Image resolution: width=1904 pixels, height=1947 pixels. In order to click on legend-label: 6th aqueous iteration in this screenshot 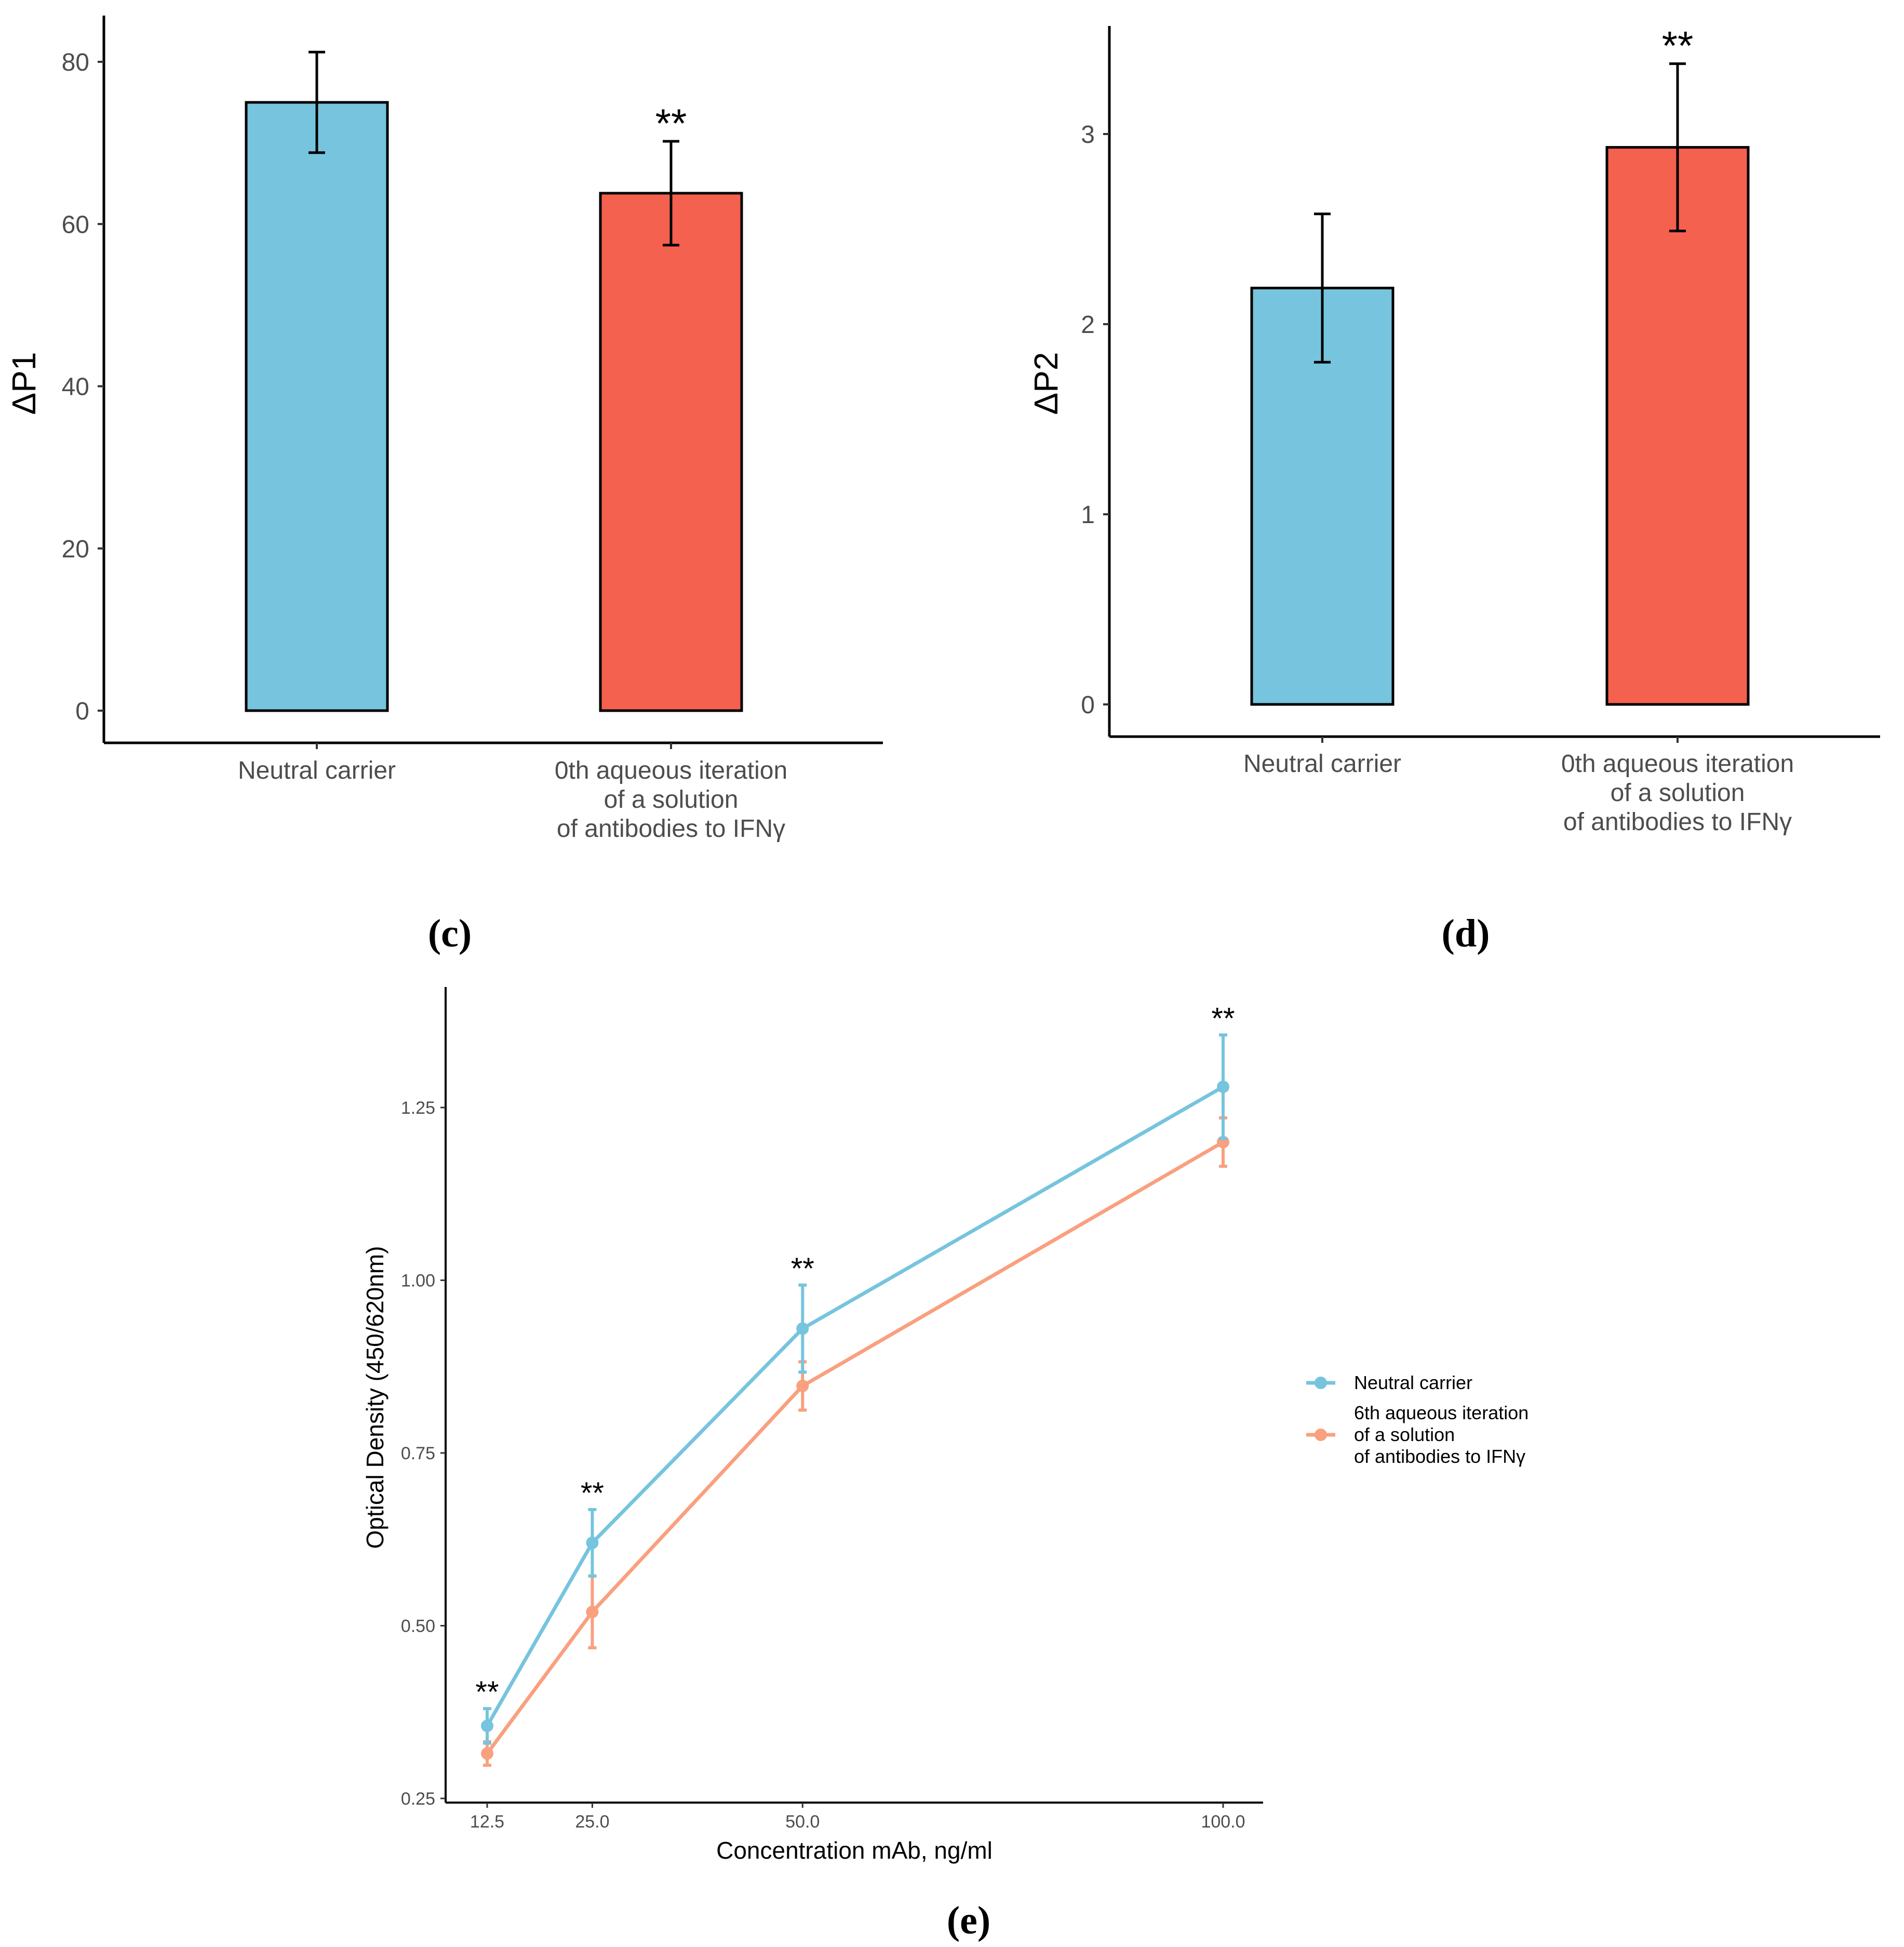, I will do `click(1441, 1413)`.